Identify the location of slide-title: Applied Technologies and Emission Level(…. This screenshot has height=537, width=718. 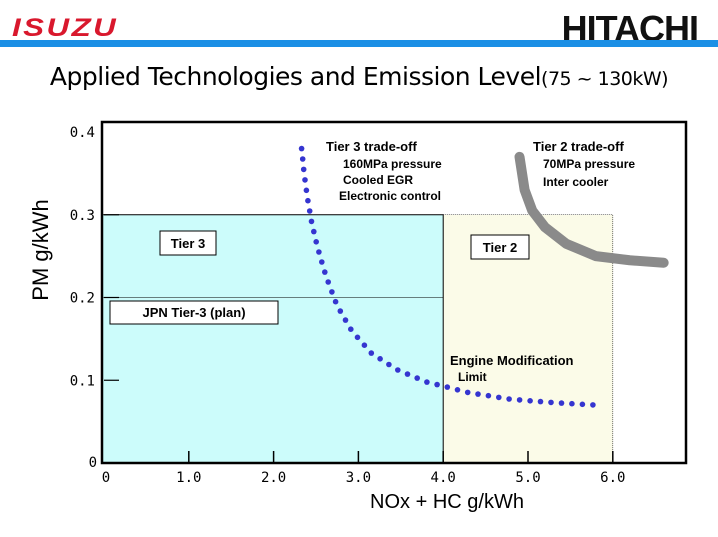
(359, 76).